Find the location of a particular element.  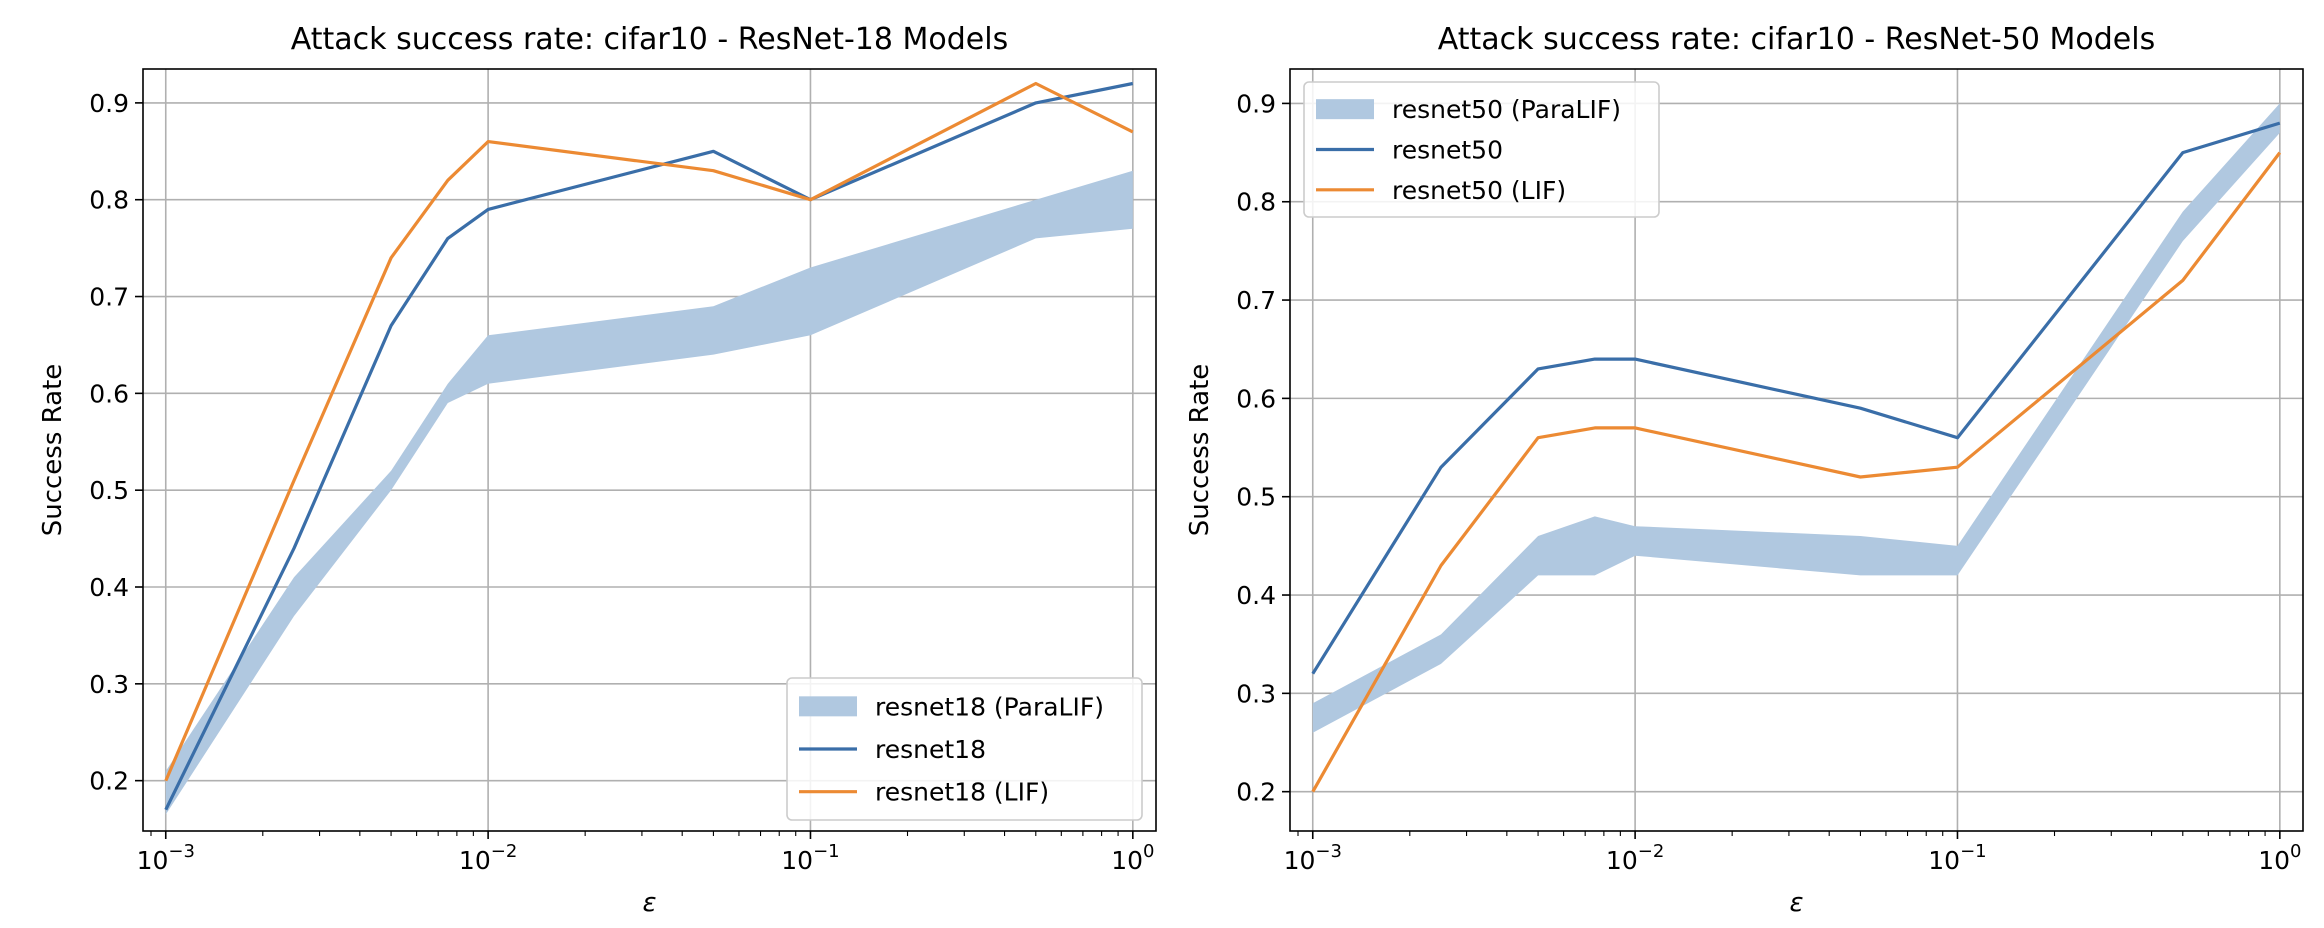

legend: resnet18 (ParaLIF) resnet18 resnet18 (LIF) is located at coordinates (964, 749).